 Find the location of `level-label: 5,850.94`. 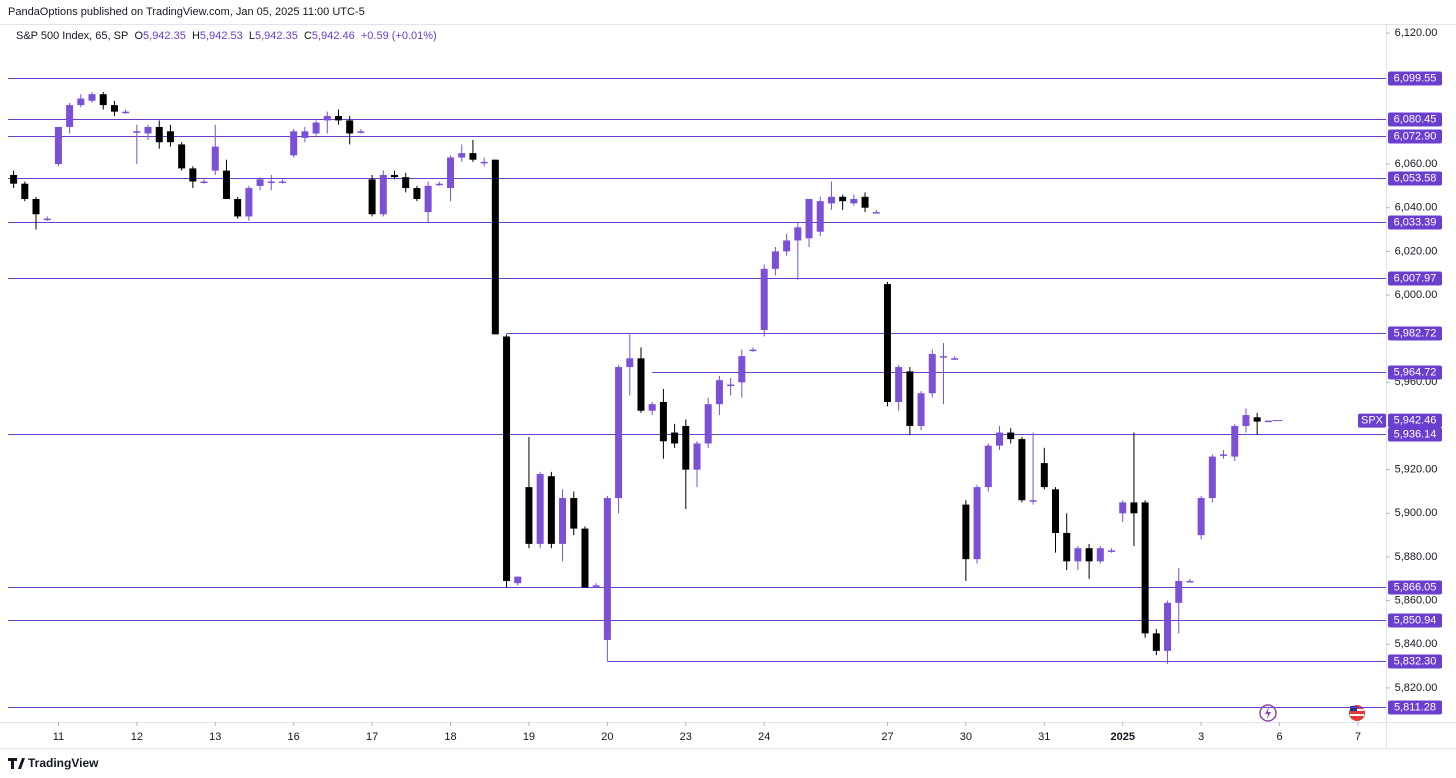

level-label: 5,850.94 is located at coordinates (1415, 620).